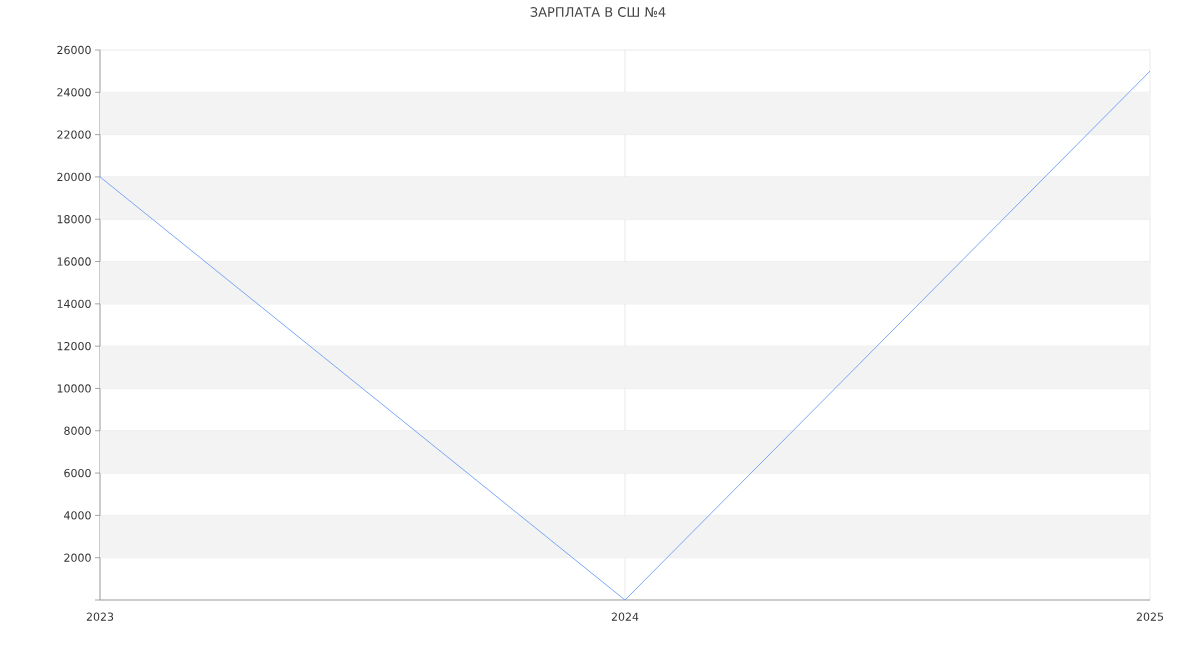 This screenshot has width=1200, height=650. I want to click on y-tick-label: 18000, so click(74, 219).